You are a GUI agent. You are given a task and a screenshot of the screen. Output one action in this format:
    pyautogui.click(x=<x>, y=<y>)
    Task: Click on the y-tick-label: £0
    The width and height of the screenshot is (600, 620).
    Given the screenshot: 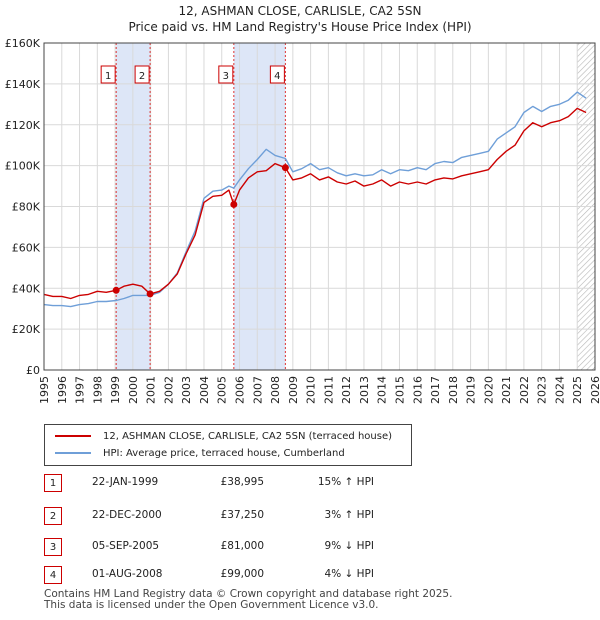 What is the action you would take?
    pyautogui.click(x=33, y=370)
    